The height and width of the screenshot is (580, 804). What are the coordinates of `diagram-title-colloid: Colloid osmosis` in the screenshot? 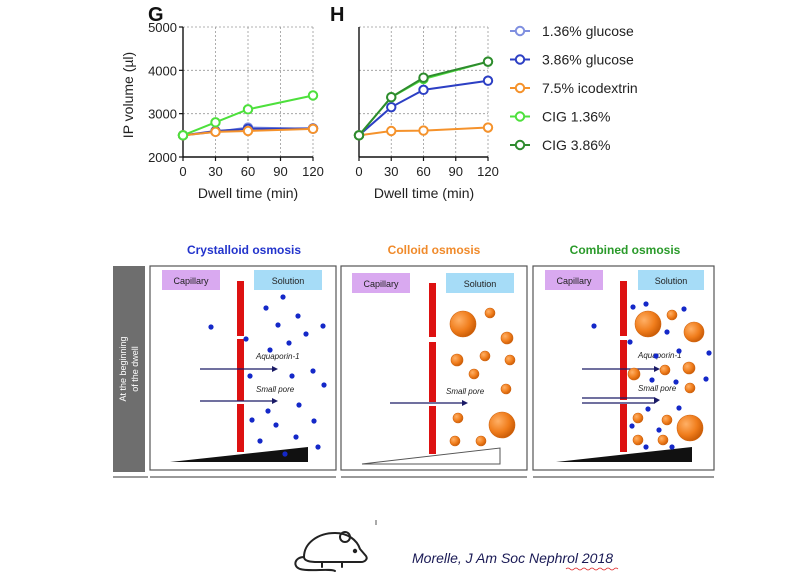 It's located at (434, 250).